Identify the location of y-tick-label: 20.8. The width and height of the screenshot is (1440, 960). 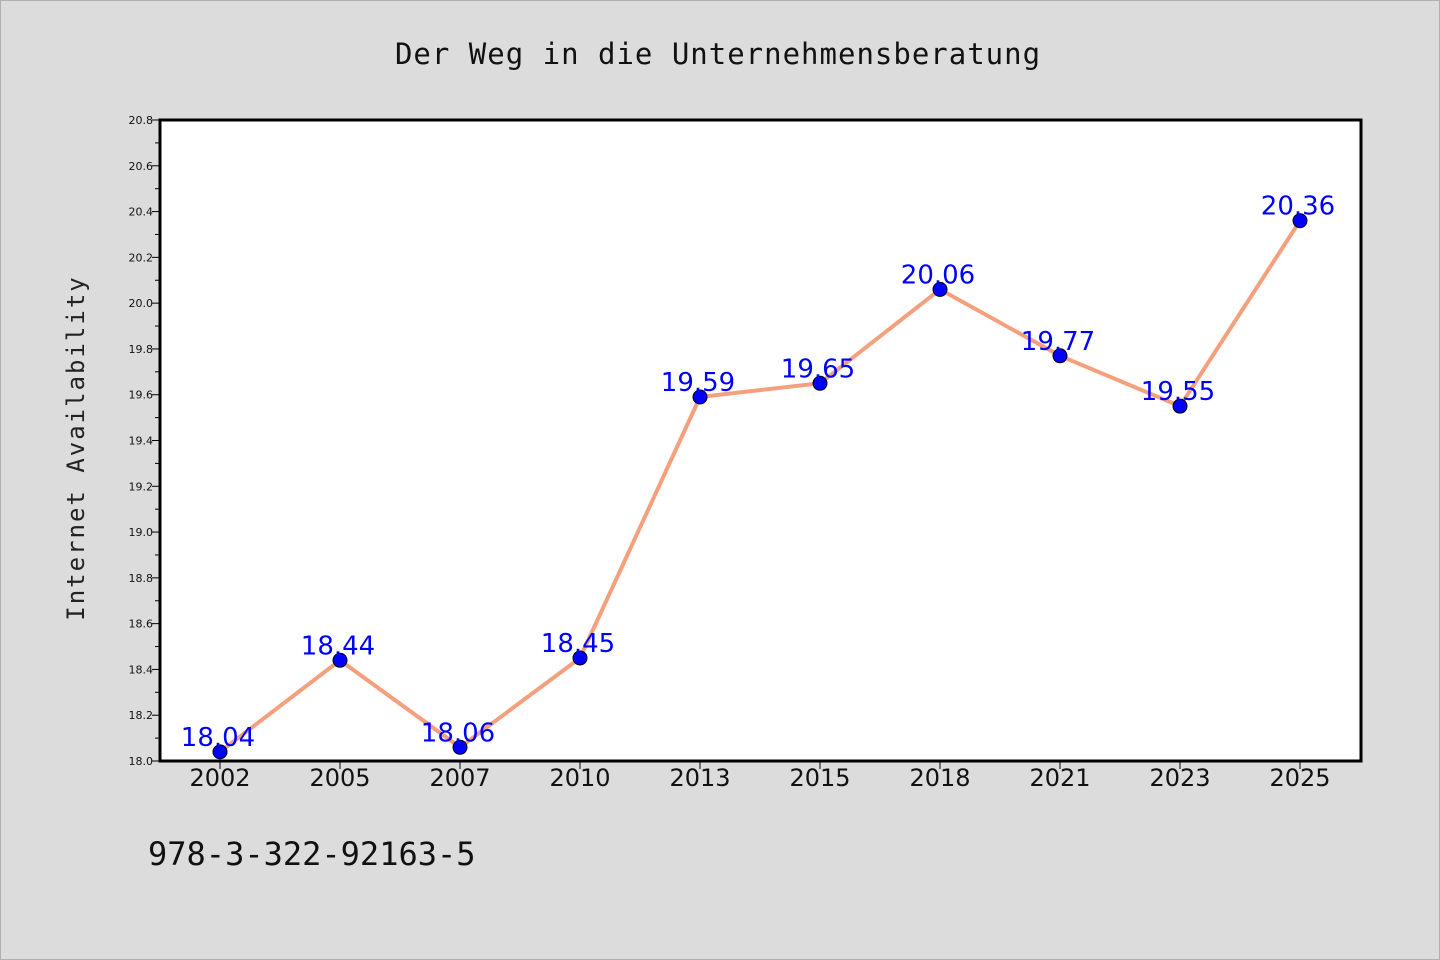
(141, 120).